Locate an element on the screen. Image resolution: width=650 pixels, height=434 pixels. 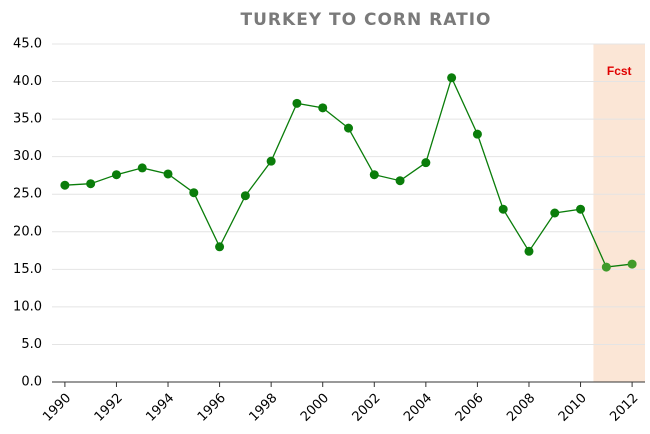
y-tick-label: 10.0 is located at coordinates (27, 306).